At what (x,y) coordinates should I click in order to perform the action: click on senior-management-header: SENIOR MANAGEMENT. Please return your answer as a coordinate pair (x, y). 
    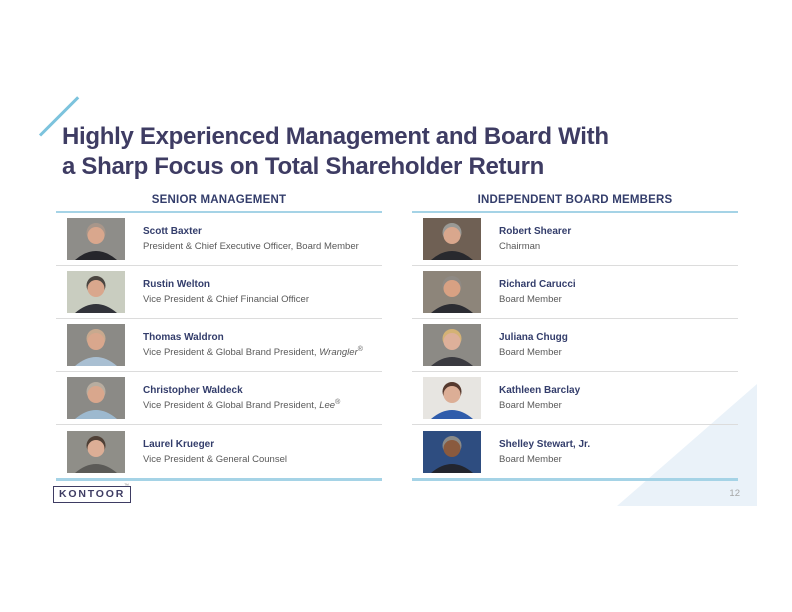
    Looking at the image, I should click on (219, 200).